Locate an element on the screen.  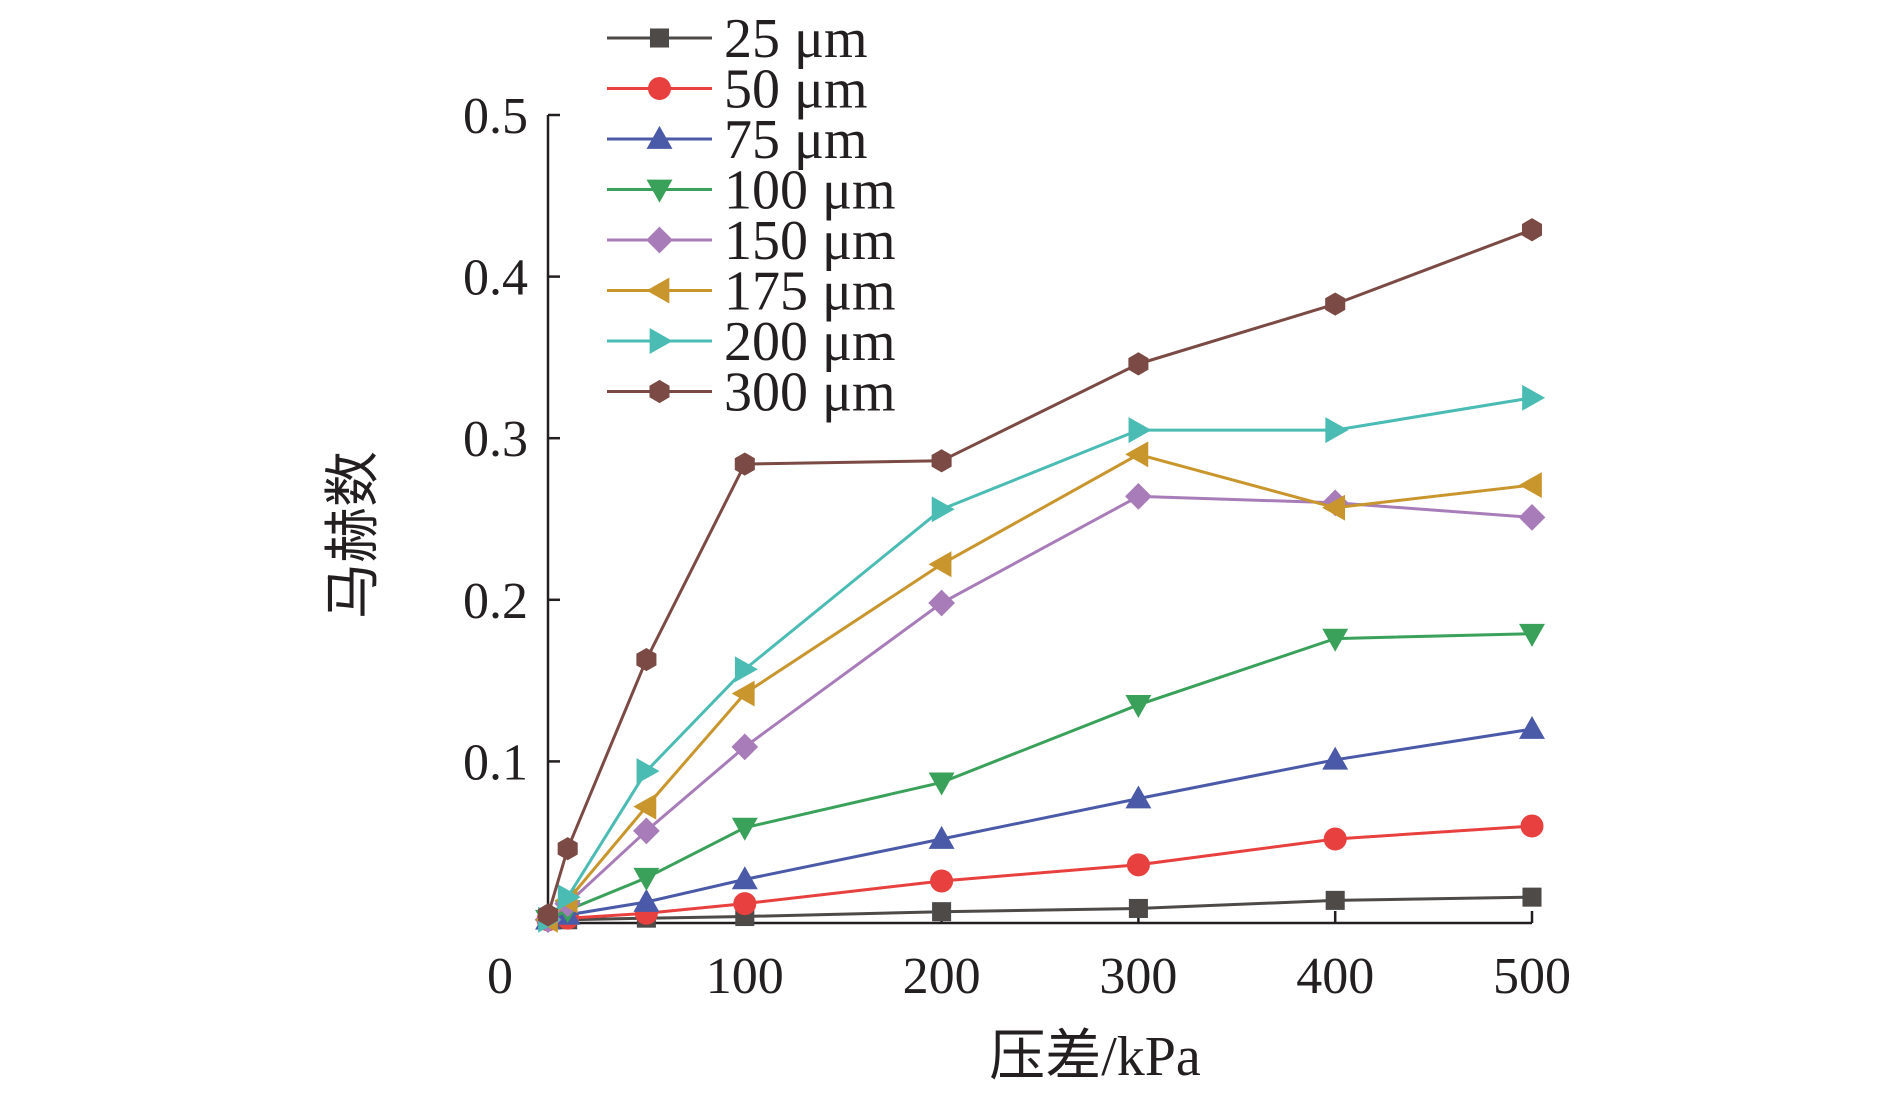
x-tick-label: 0 is located at coordinates (500, 976).